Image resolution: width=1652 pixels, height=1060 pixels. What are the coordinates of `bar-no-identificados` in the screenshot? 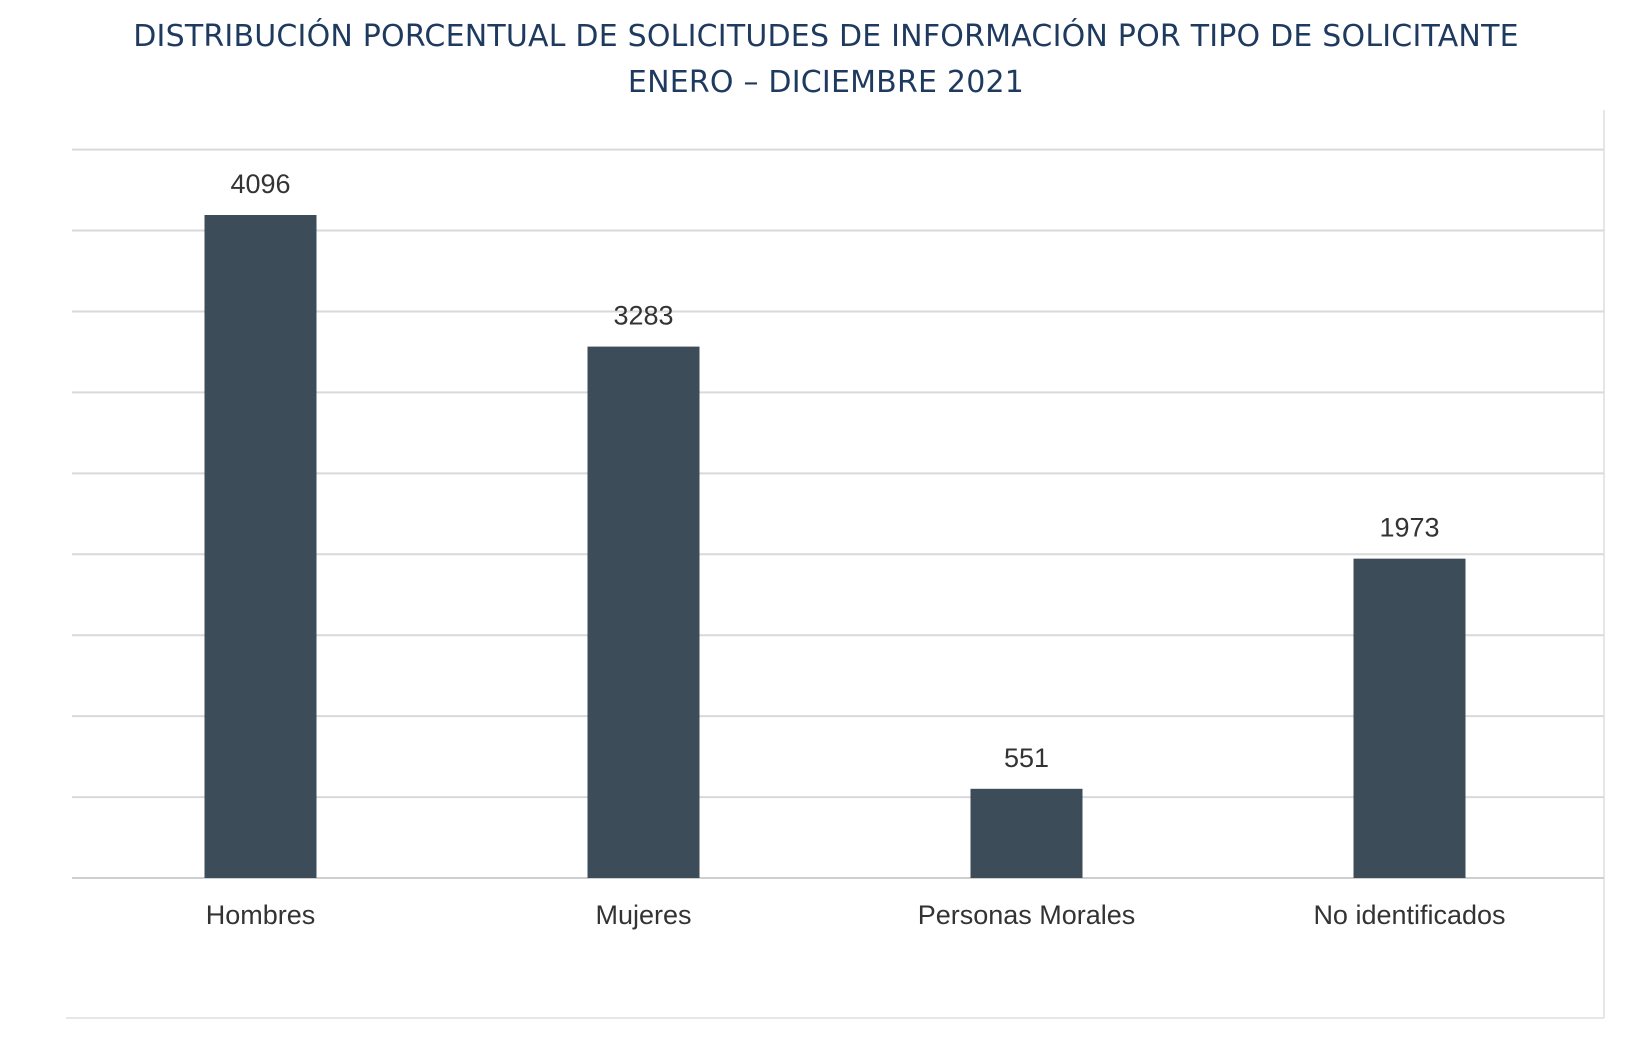 It's located at (1409, 718).